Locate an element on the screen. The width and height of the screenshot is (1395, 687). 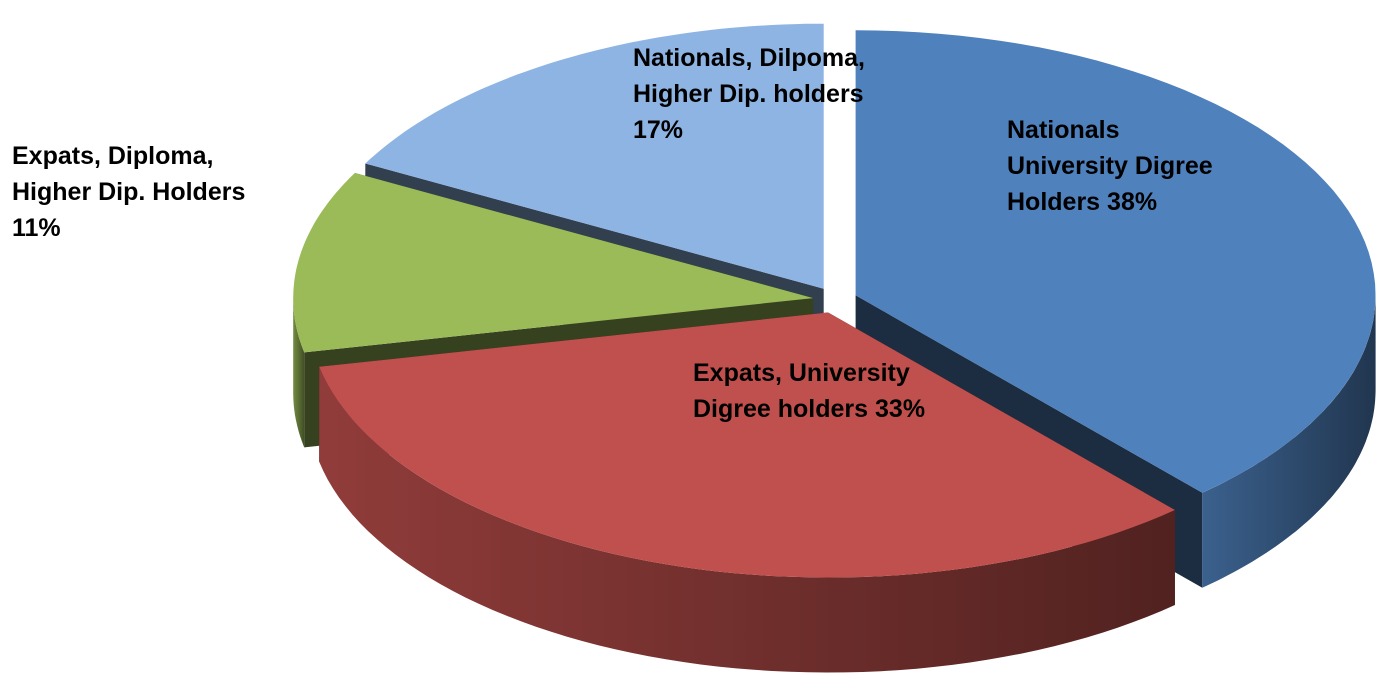
value-label: 17% is located at coordinates (658, 130).